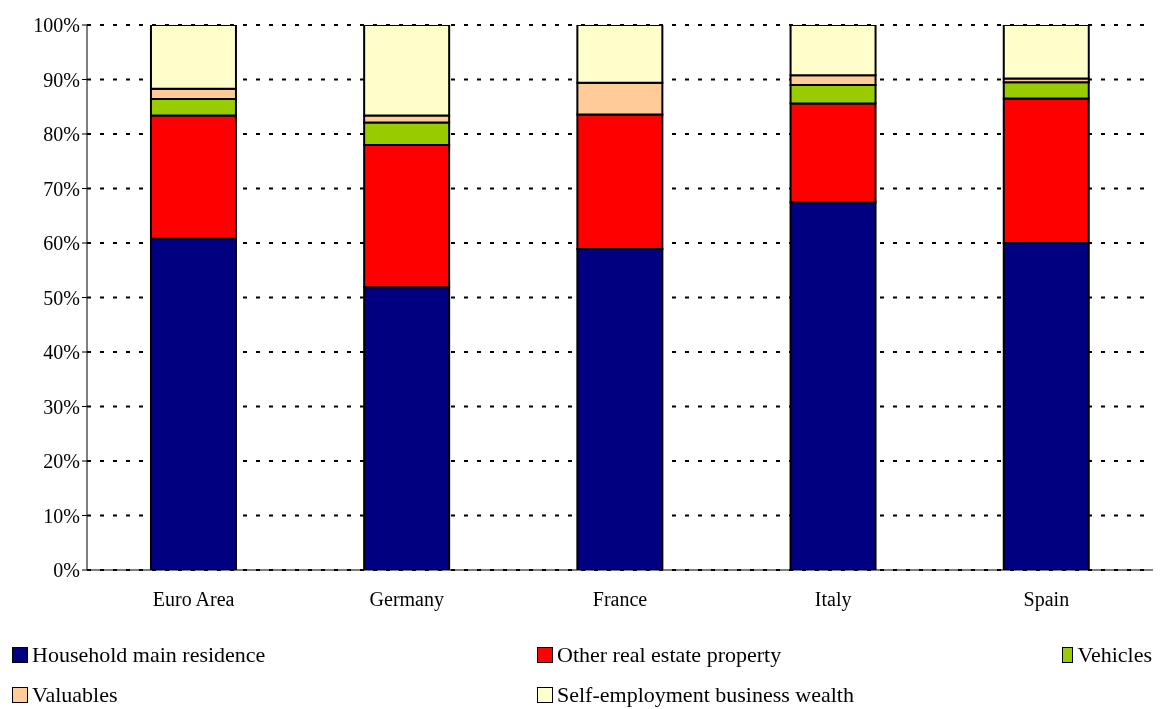 The image size is (1161, 709). Describe the element at coordinates (75, 695) in the screenshot. I see `legend-label: Valuables` at that location.